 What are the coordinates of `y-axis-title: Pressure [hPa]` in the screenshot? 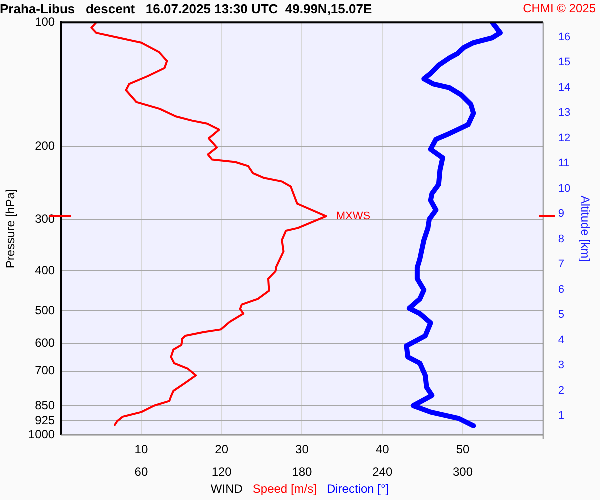 It's located at (11, 229).